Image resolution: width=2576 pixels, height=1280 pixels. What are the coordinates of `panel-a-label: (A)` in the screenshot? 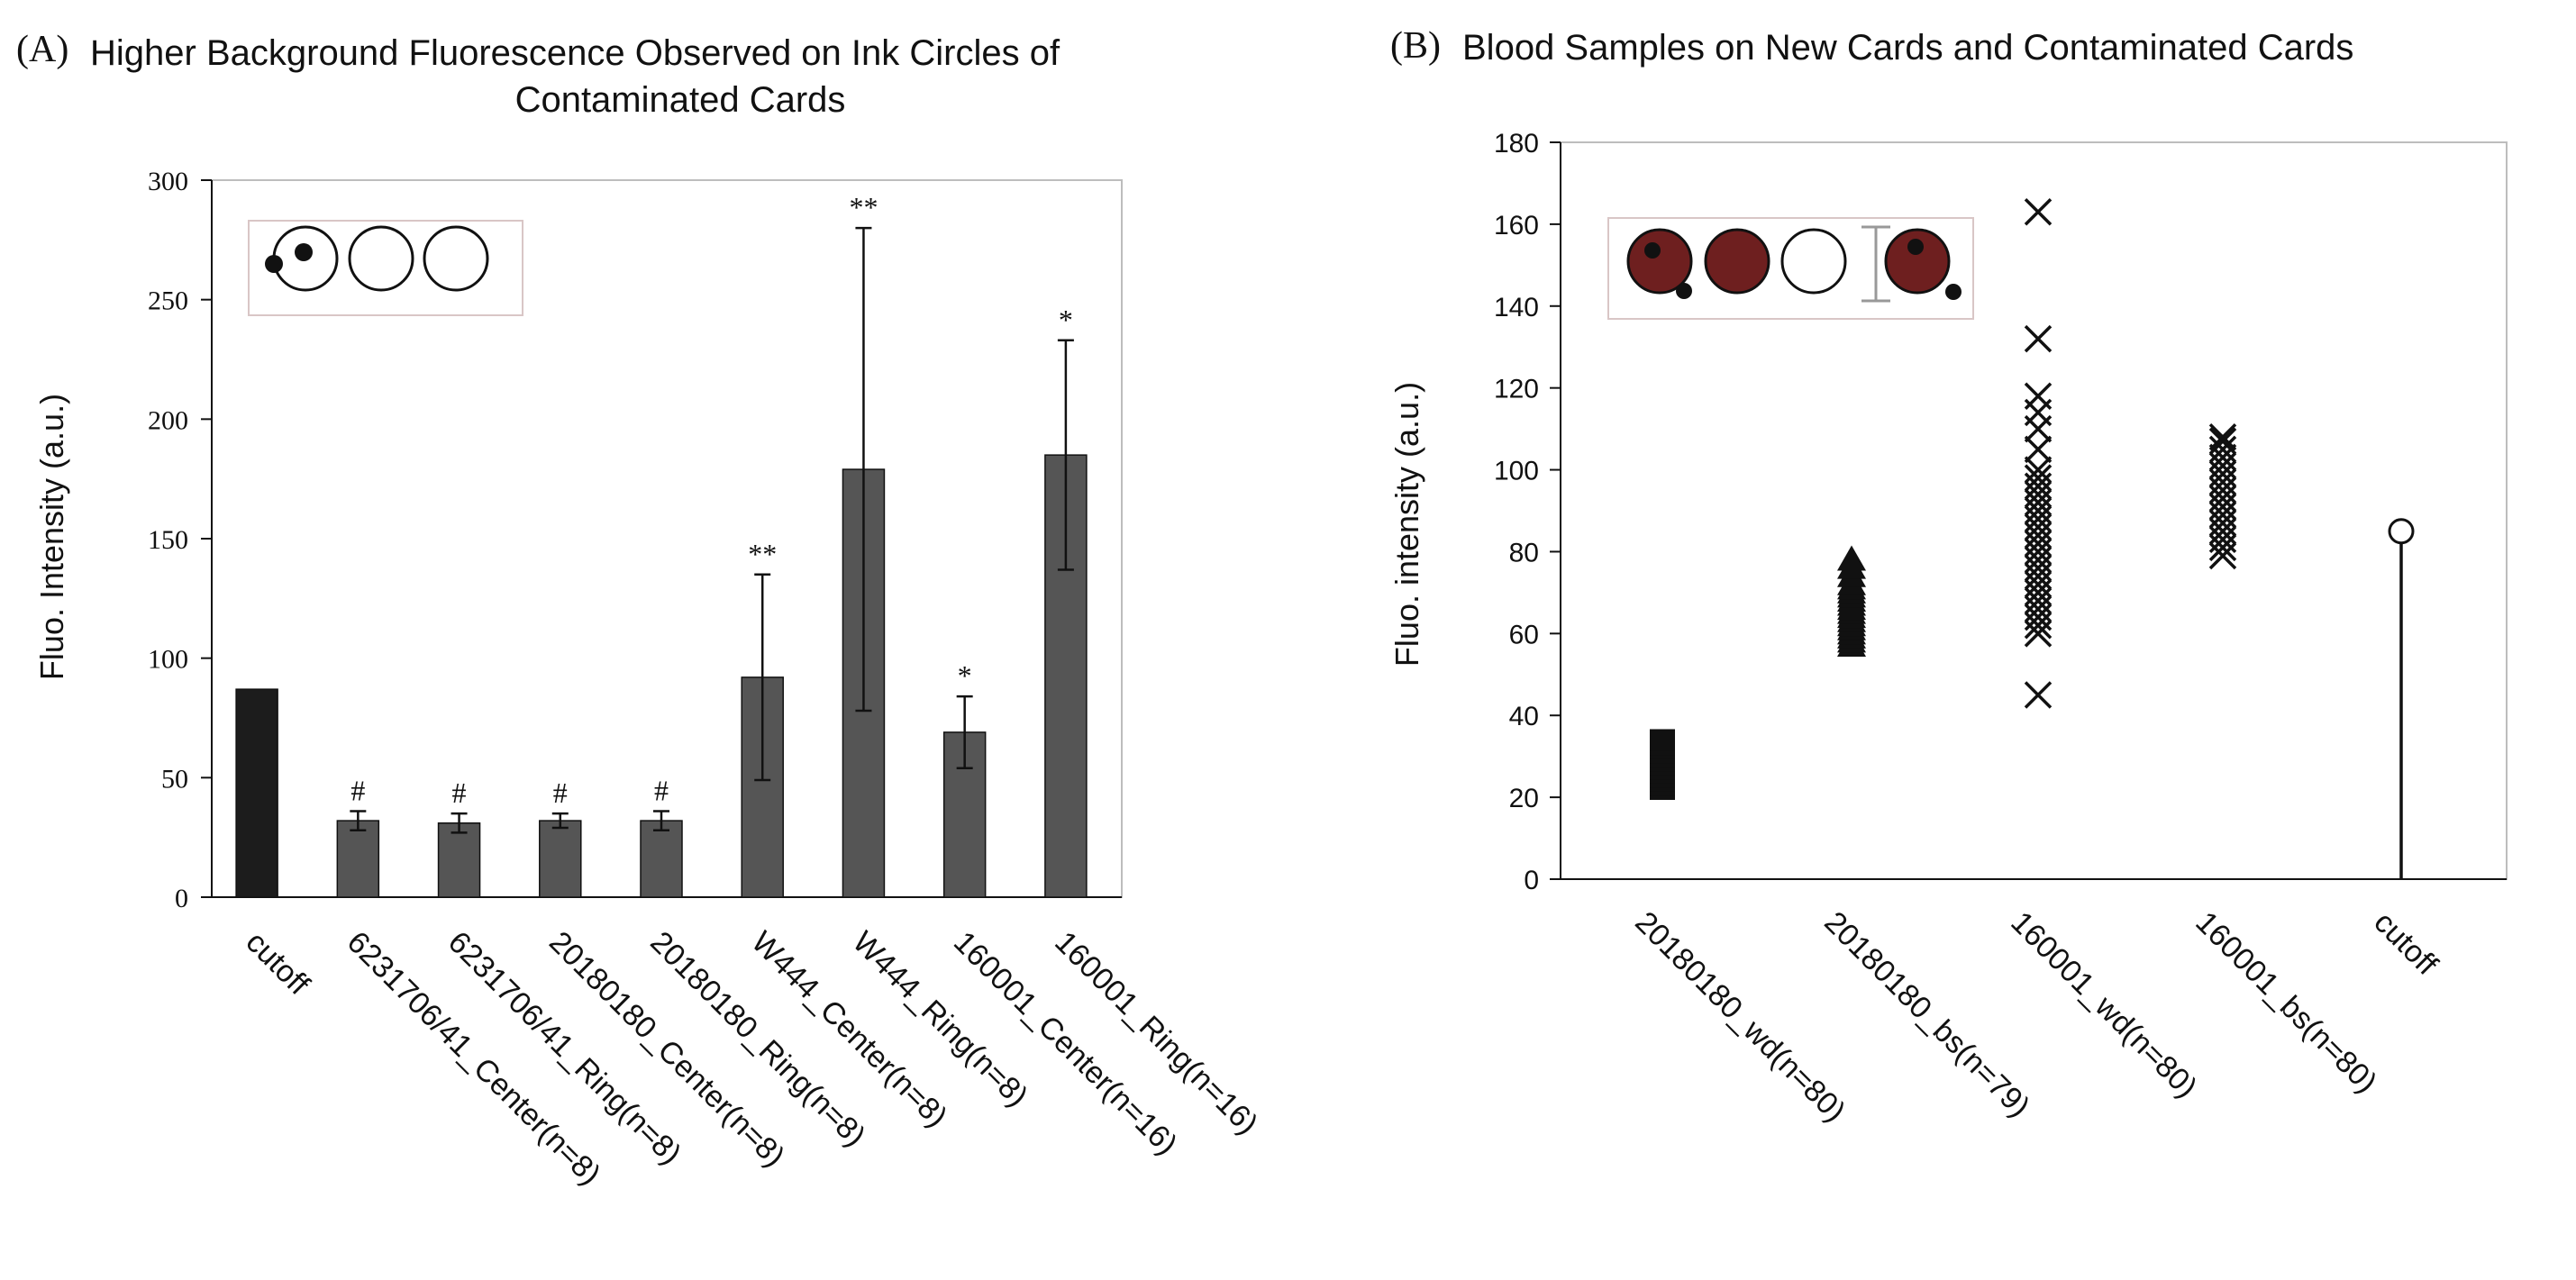 It's located at (42, 49).